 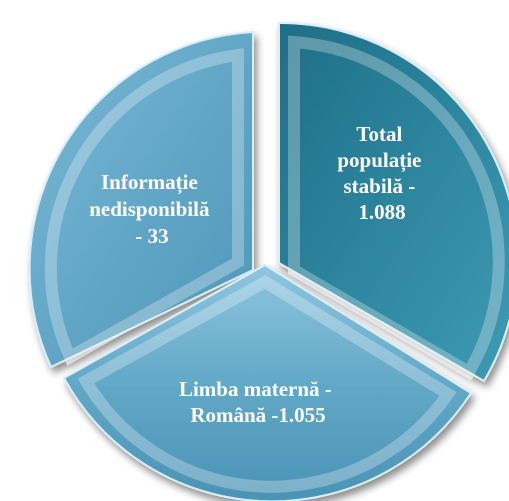 What do you see at coordinates (258, 402) in the screenshot?
I see `slice-label-limba-materna: Limba maternă - Română -1.055` at bounding box center [258, 402].